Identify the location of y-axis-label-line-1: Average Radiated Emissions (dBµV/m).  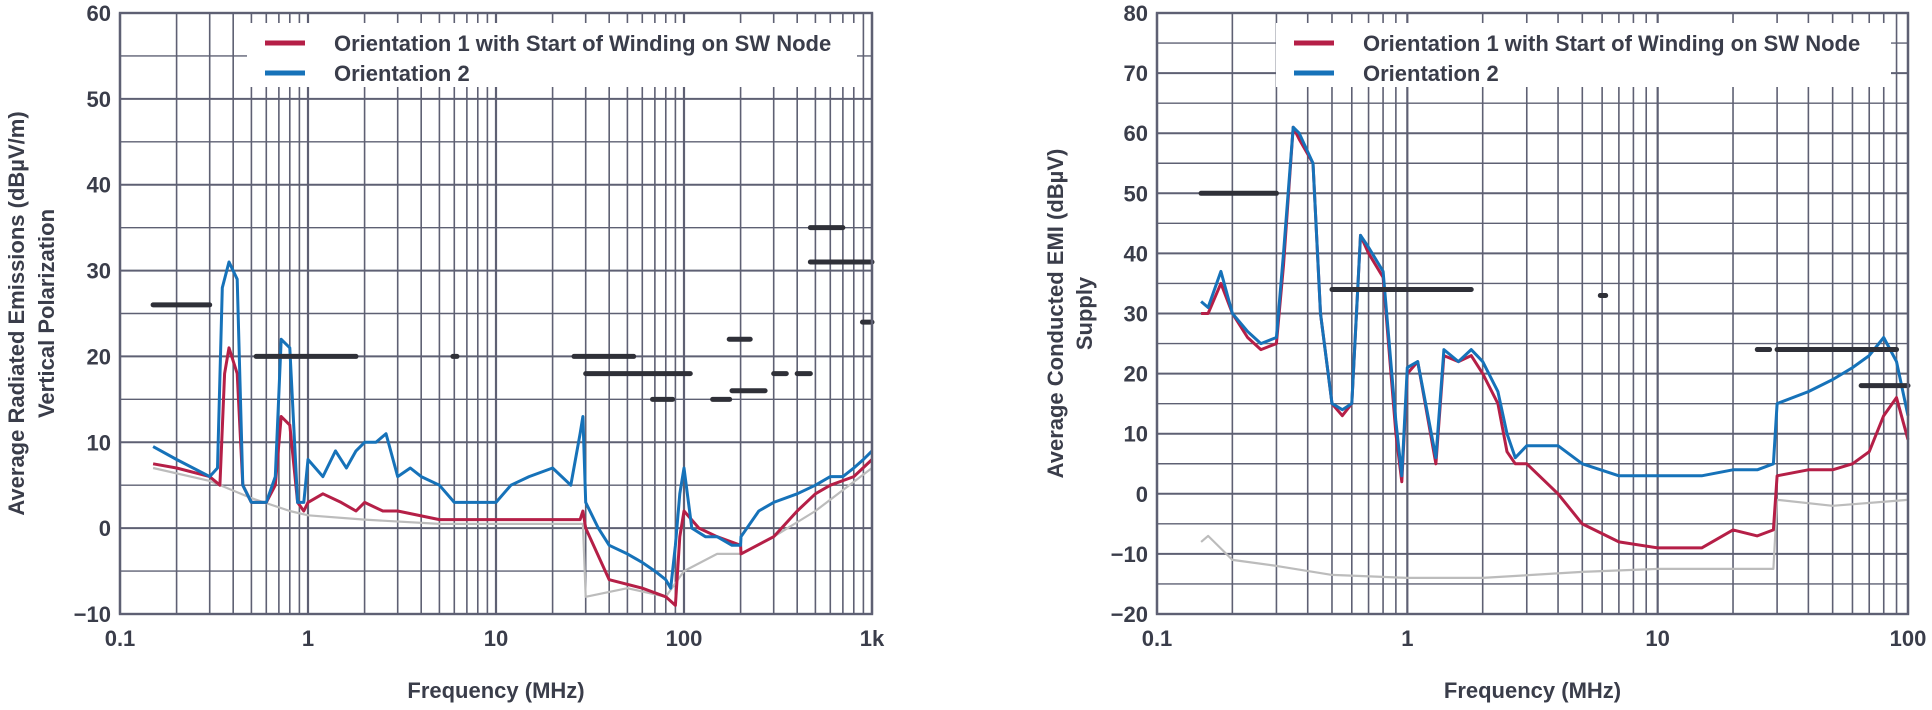
(16, 313).